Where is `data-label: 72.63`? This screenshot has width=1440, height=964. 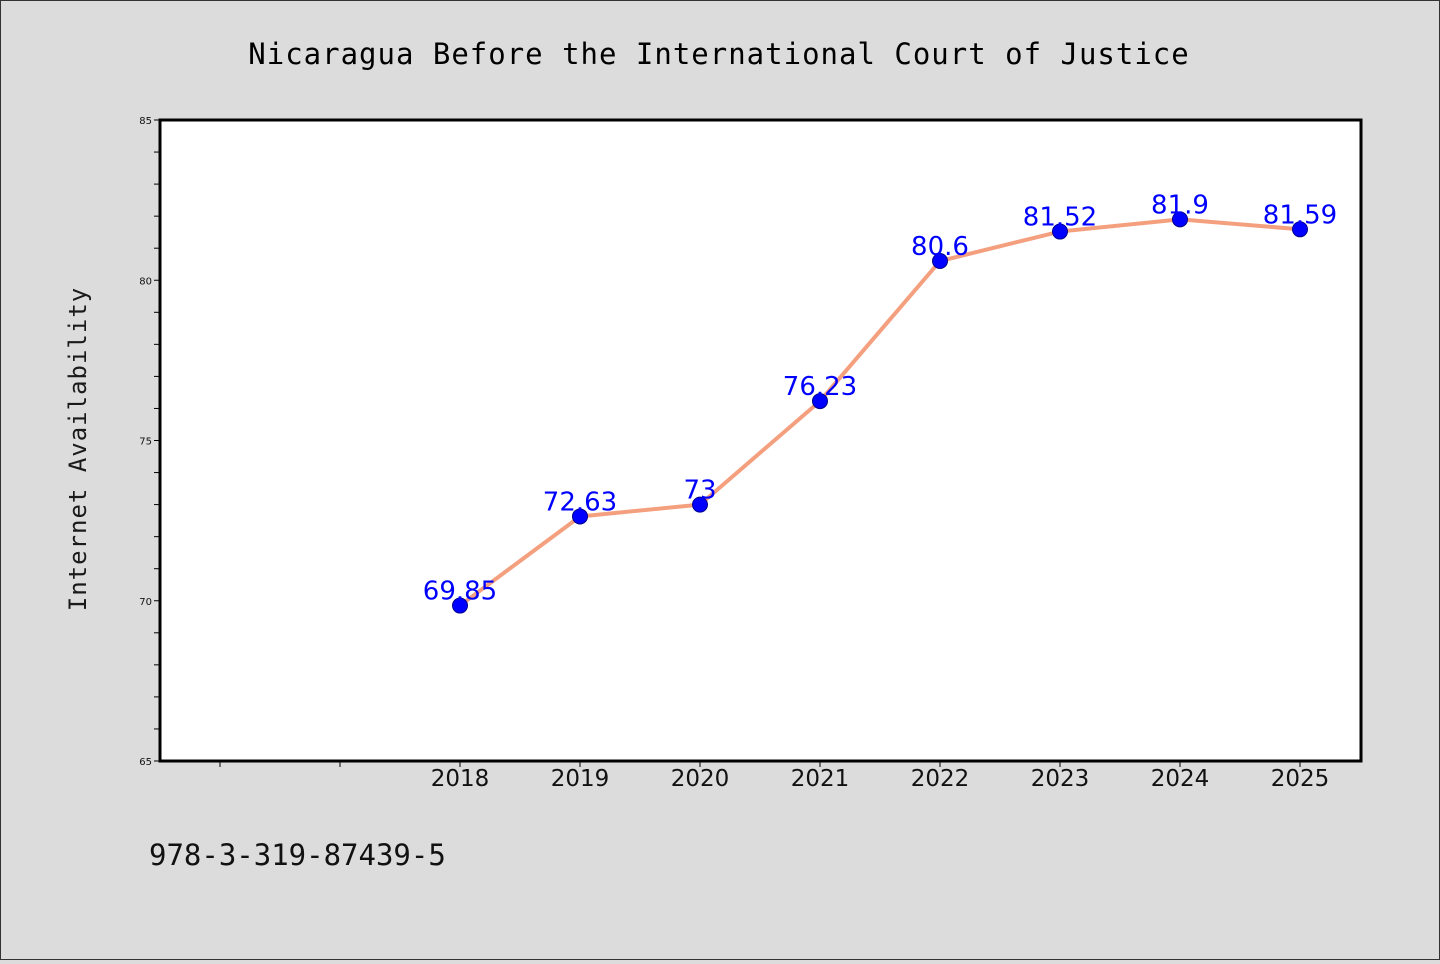 data-label: 72.63 is located at coordinates (580, 502).